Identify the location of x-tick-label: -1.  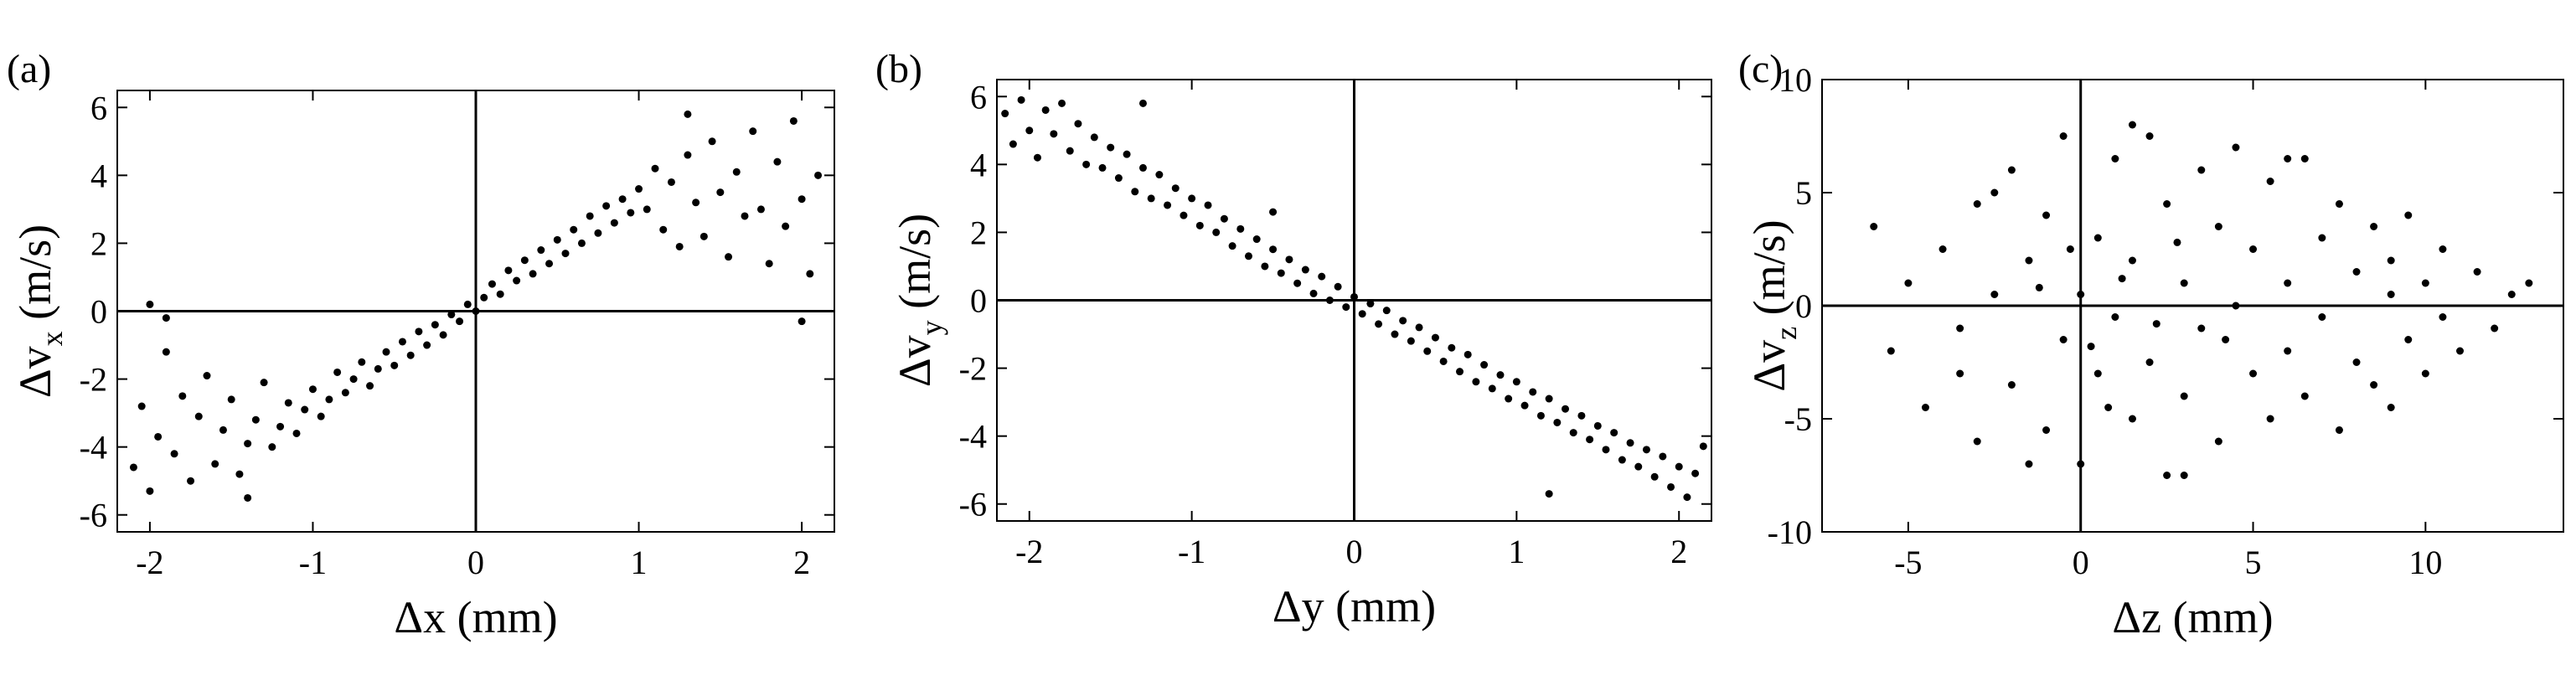
(313, 562).